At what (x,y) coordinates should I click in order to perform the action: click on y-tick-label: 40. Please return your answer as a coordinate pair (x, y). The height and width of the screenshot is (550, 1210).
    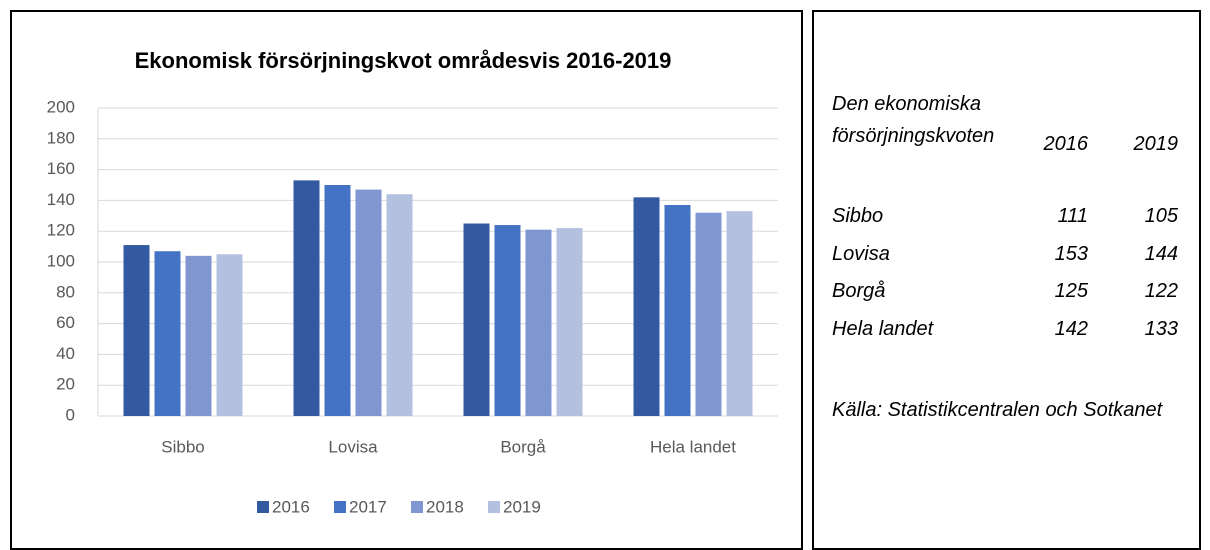
    Looking at the image, I should click on (65, 353).